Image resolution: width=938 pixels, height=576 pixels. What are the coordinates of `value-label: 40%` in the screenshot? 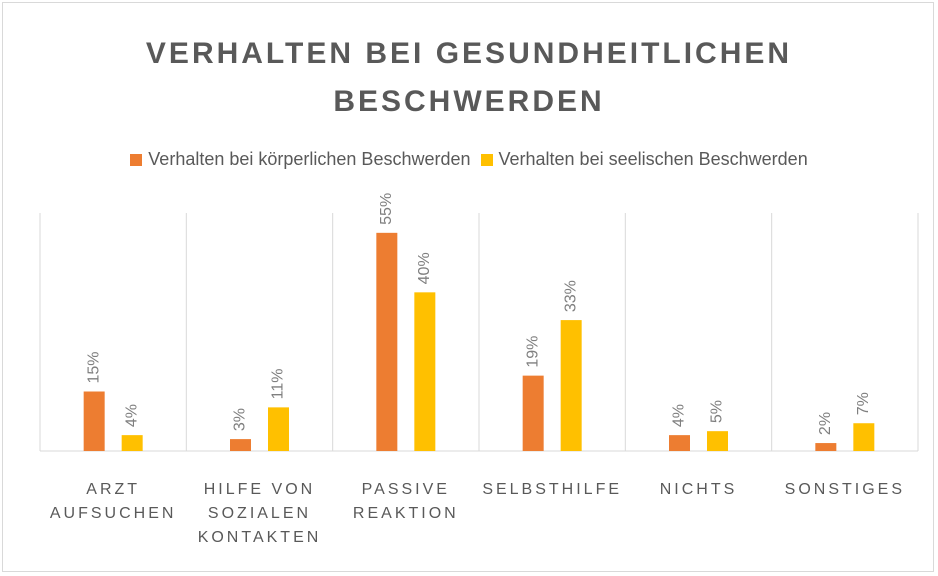 It's located at (424, 268).